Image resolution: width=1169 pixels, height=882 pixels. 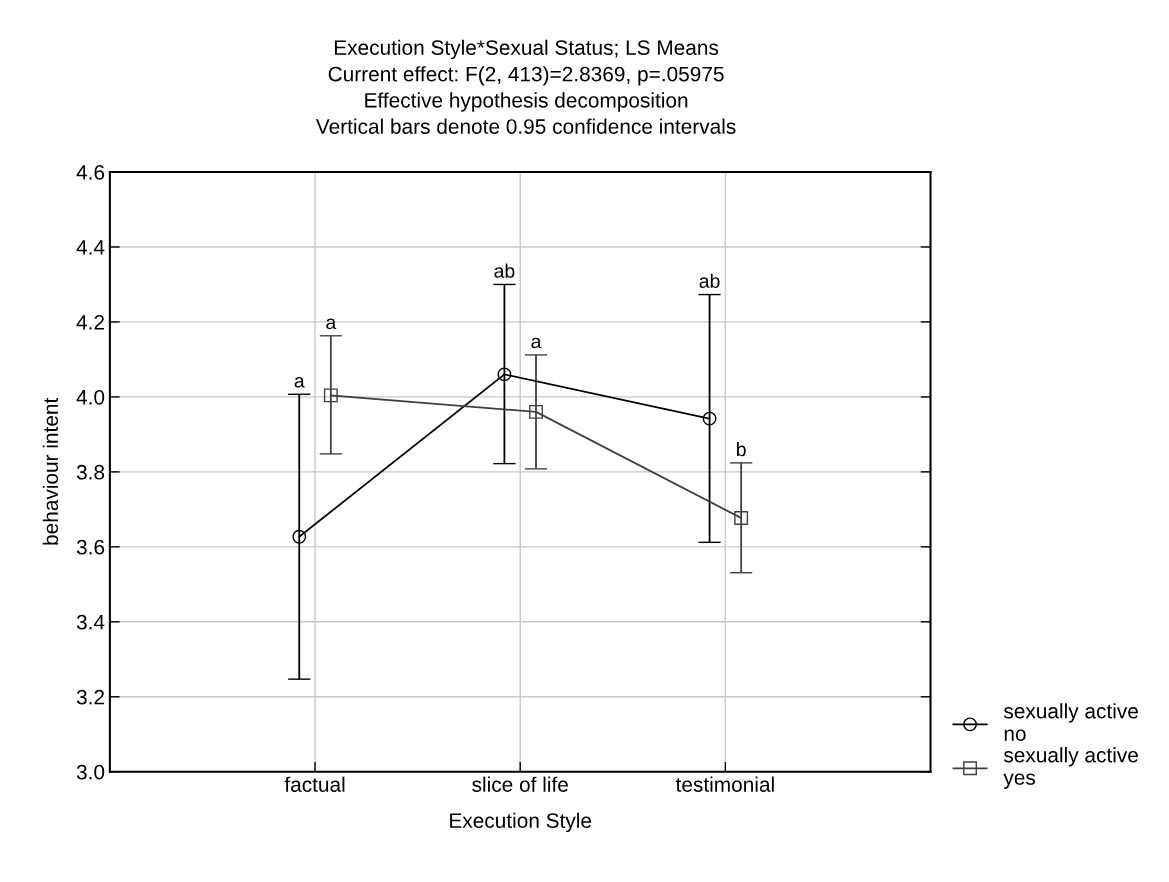 What do you see at coordinates (90, 472) in the screenshot?
I see `y-tick-label: 3.8` at bounding box center [90, 472].